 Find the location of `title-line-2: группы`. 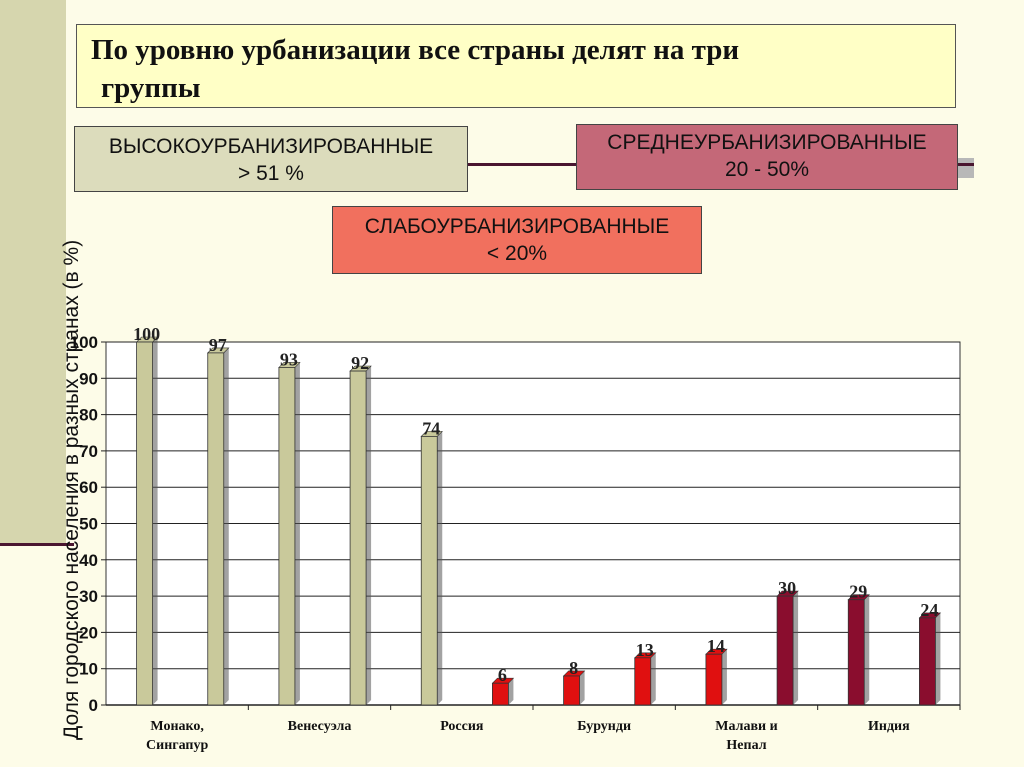

title-line-2: группы is located at coordinates (151, 88).